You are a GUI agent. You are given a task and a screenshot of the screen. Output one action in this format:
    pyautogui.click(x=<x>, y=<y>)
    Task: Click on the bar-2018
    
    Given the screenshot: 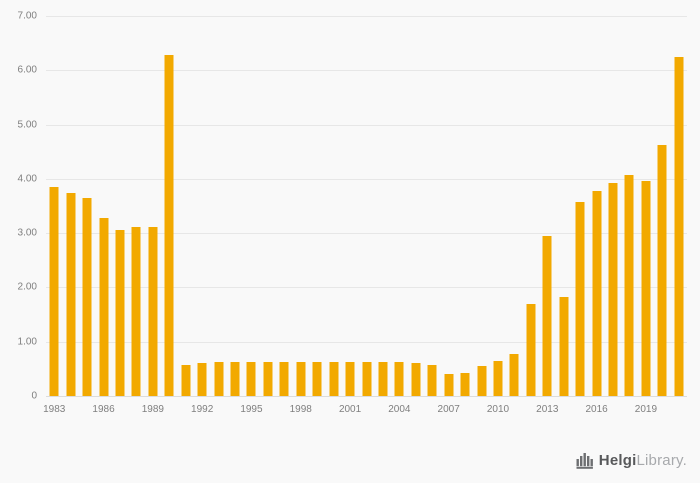 What is the action you would take?
    pyautogui.click(x=629, y=285)
    